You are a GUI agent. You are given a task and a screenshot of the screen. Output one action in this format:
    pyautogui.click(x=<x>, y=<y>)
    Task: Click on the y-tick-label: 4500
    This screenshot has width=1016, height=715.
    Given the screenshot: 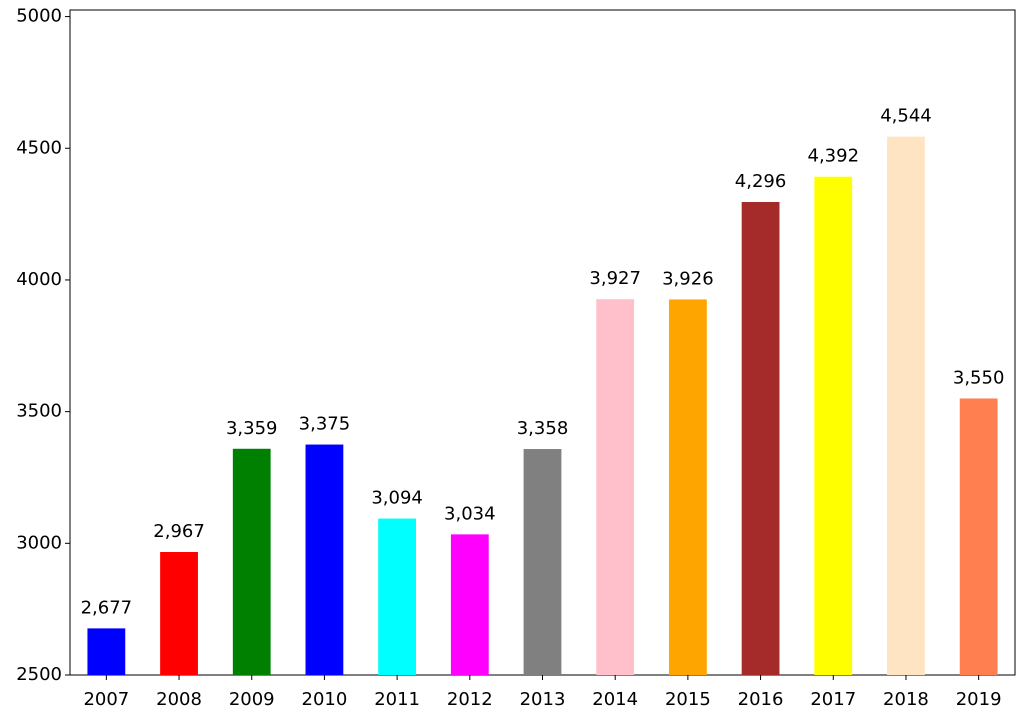 What is the action you would take?
    pyautogui.click(x=39, y=147)
    